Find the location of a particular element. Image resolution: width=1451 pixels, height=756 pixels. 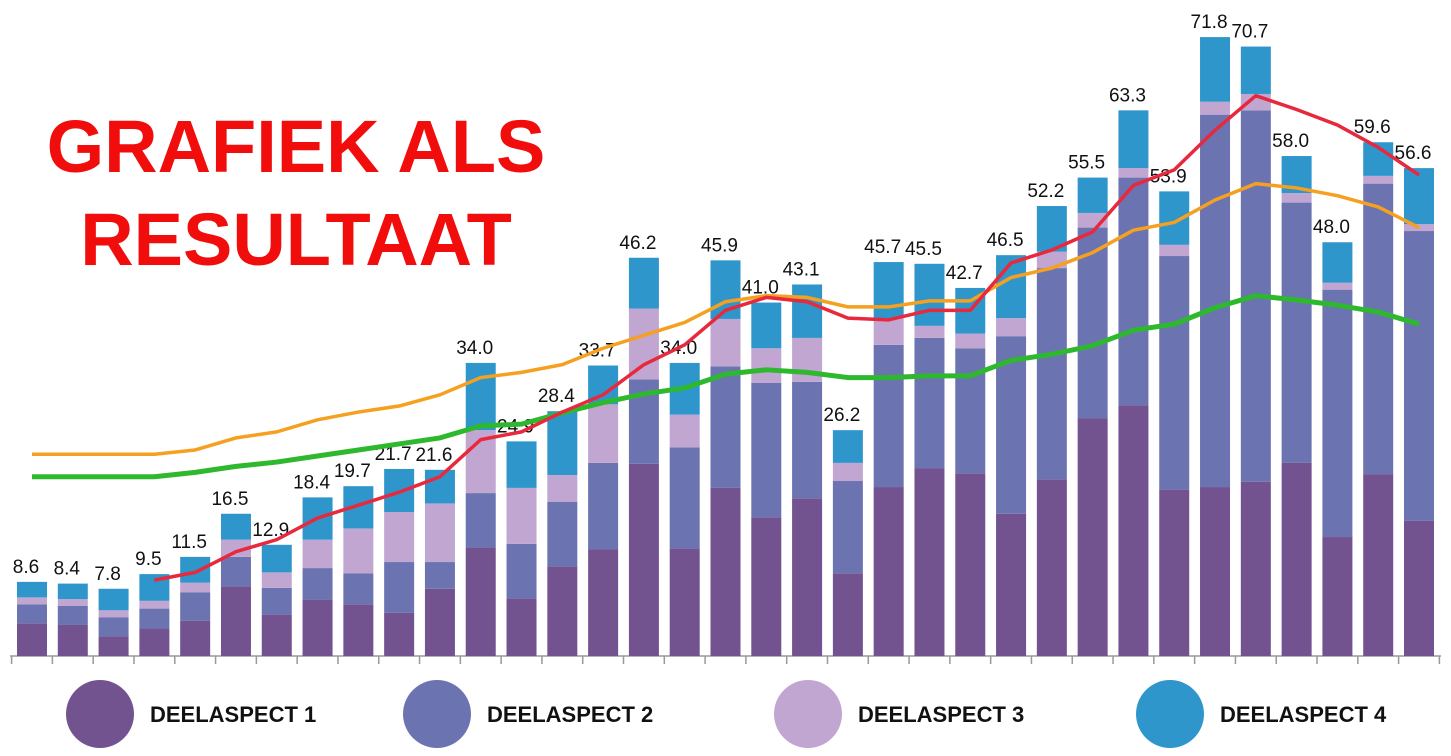

value-label: 41.0 is located at coordinates (760, 288).